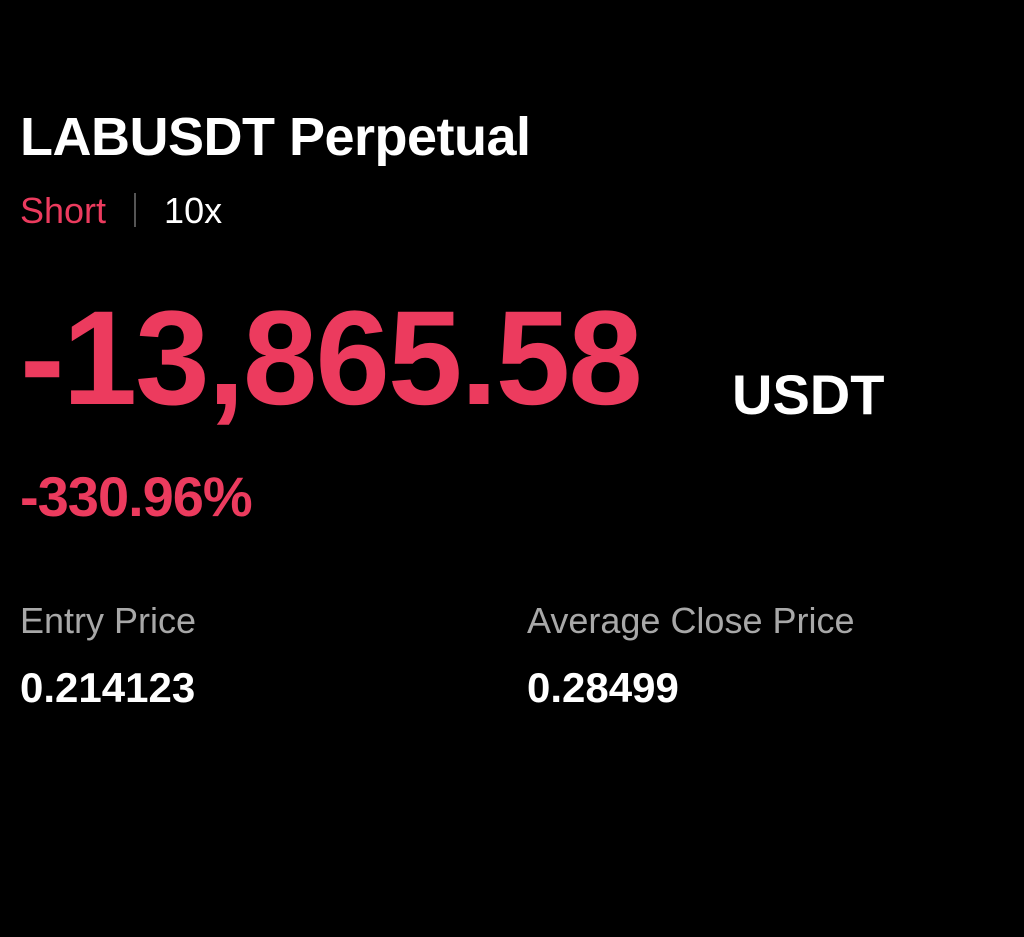 This screenshot has height=937, width=1024. I want to click on entry-price-value: 0.214123, so click(108, 687).